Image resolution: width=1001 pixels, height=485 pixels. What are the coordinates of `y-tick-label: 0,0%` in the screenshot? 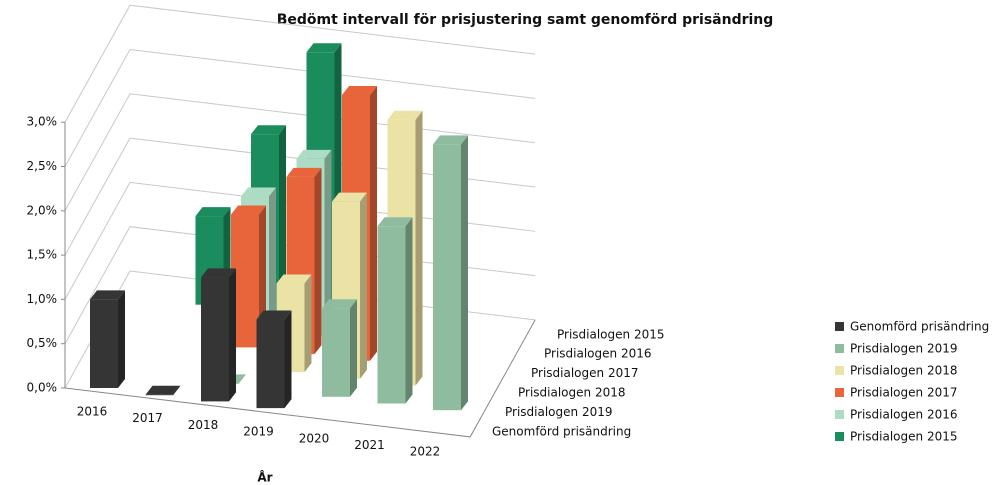 It's located at (42, 388).